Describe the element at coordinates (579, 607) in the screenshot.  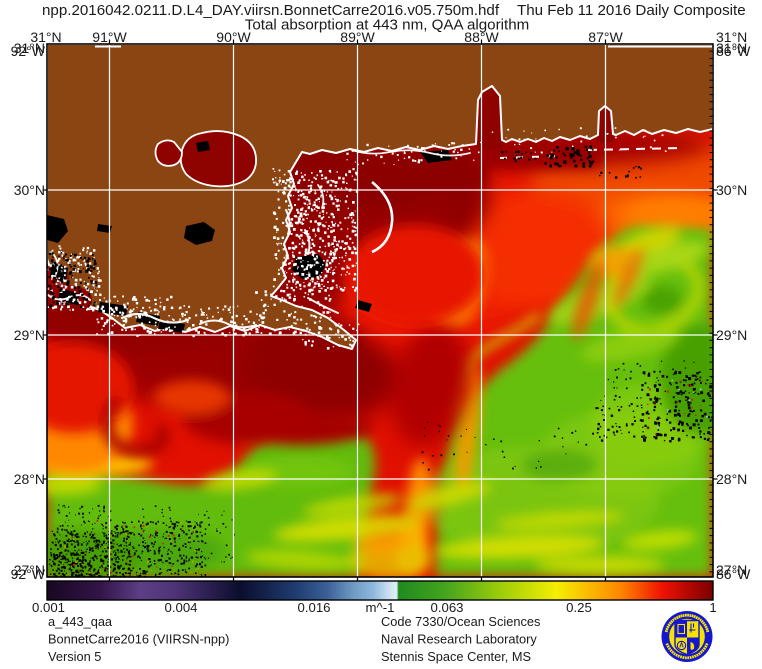
I see `svg-text: 0.25` at that location.